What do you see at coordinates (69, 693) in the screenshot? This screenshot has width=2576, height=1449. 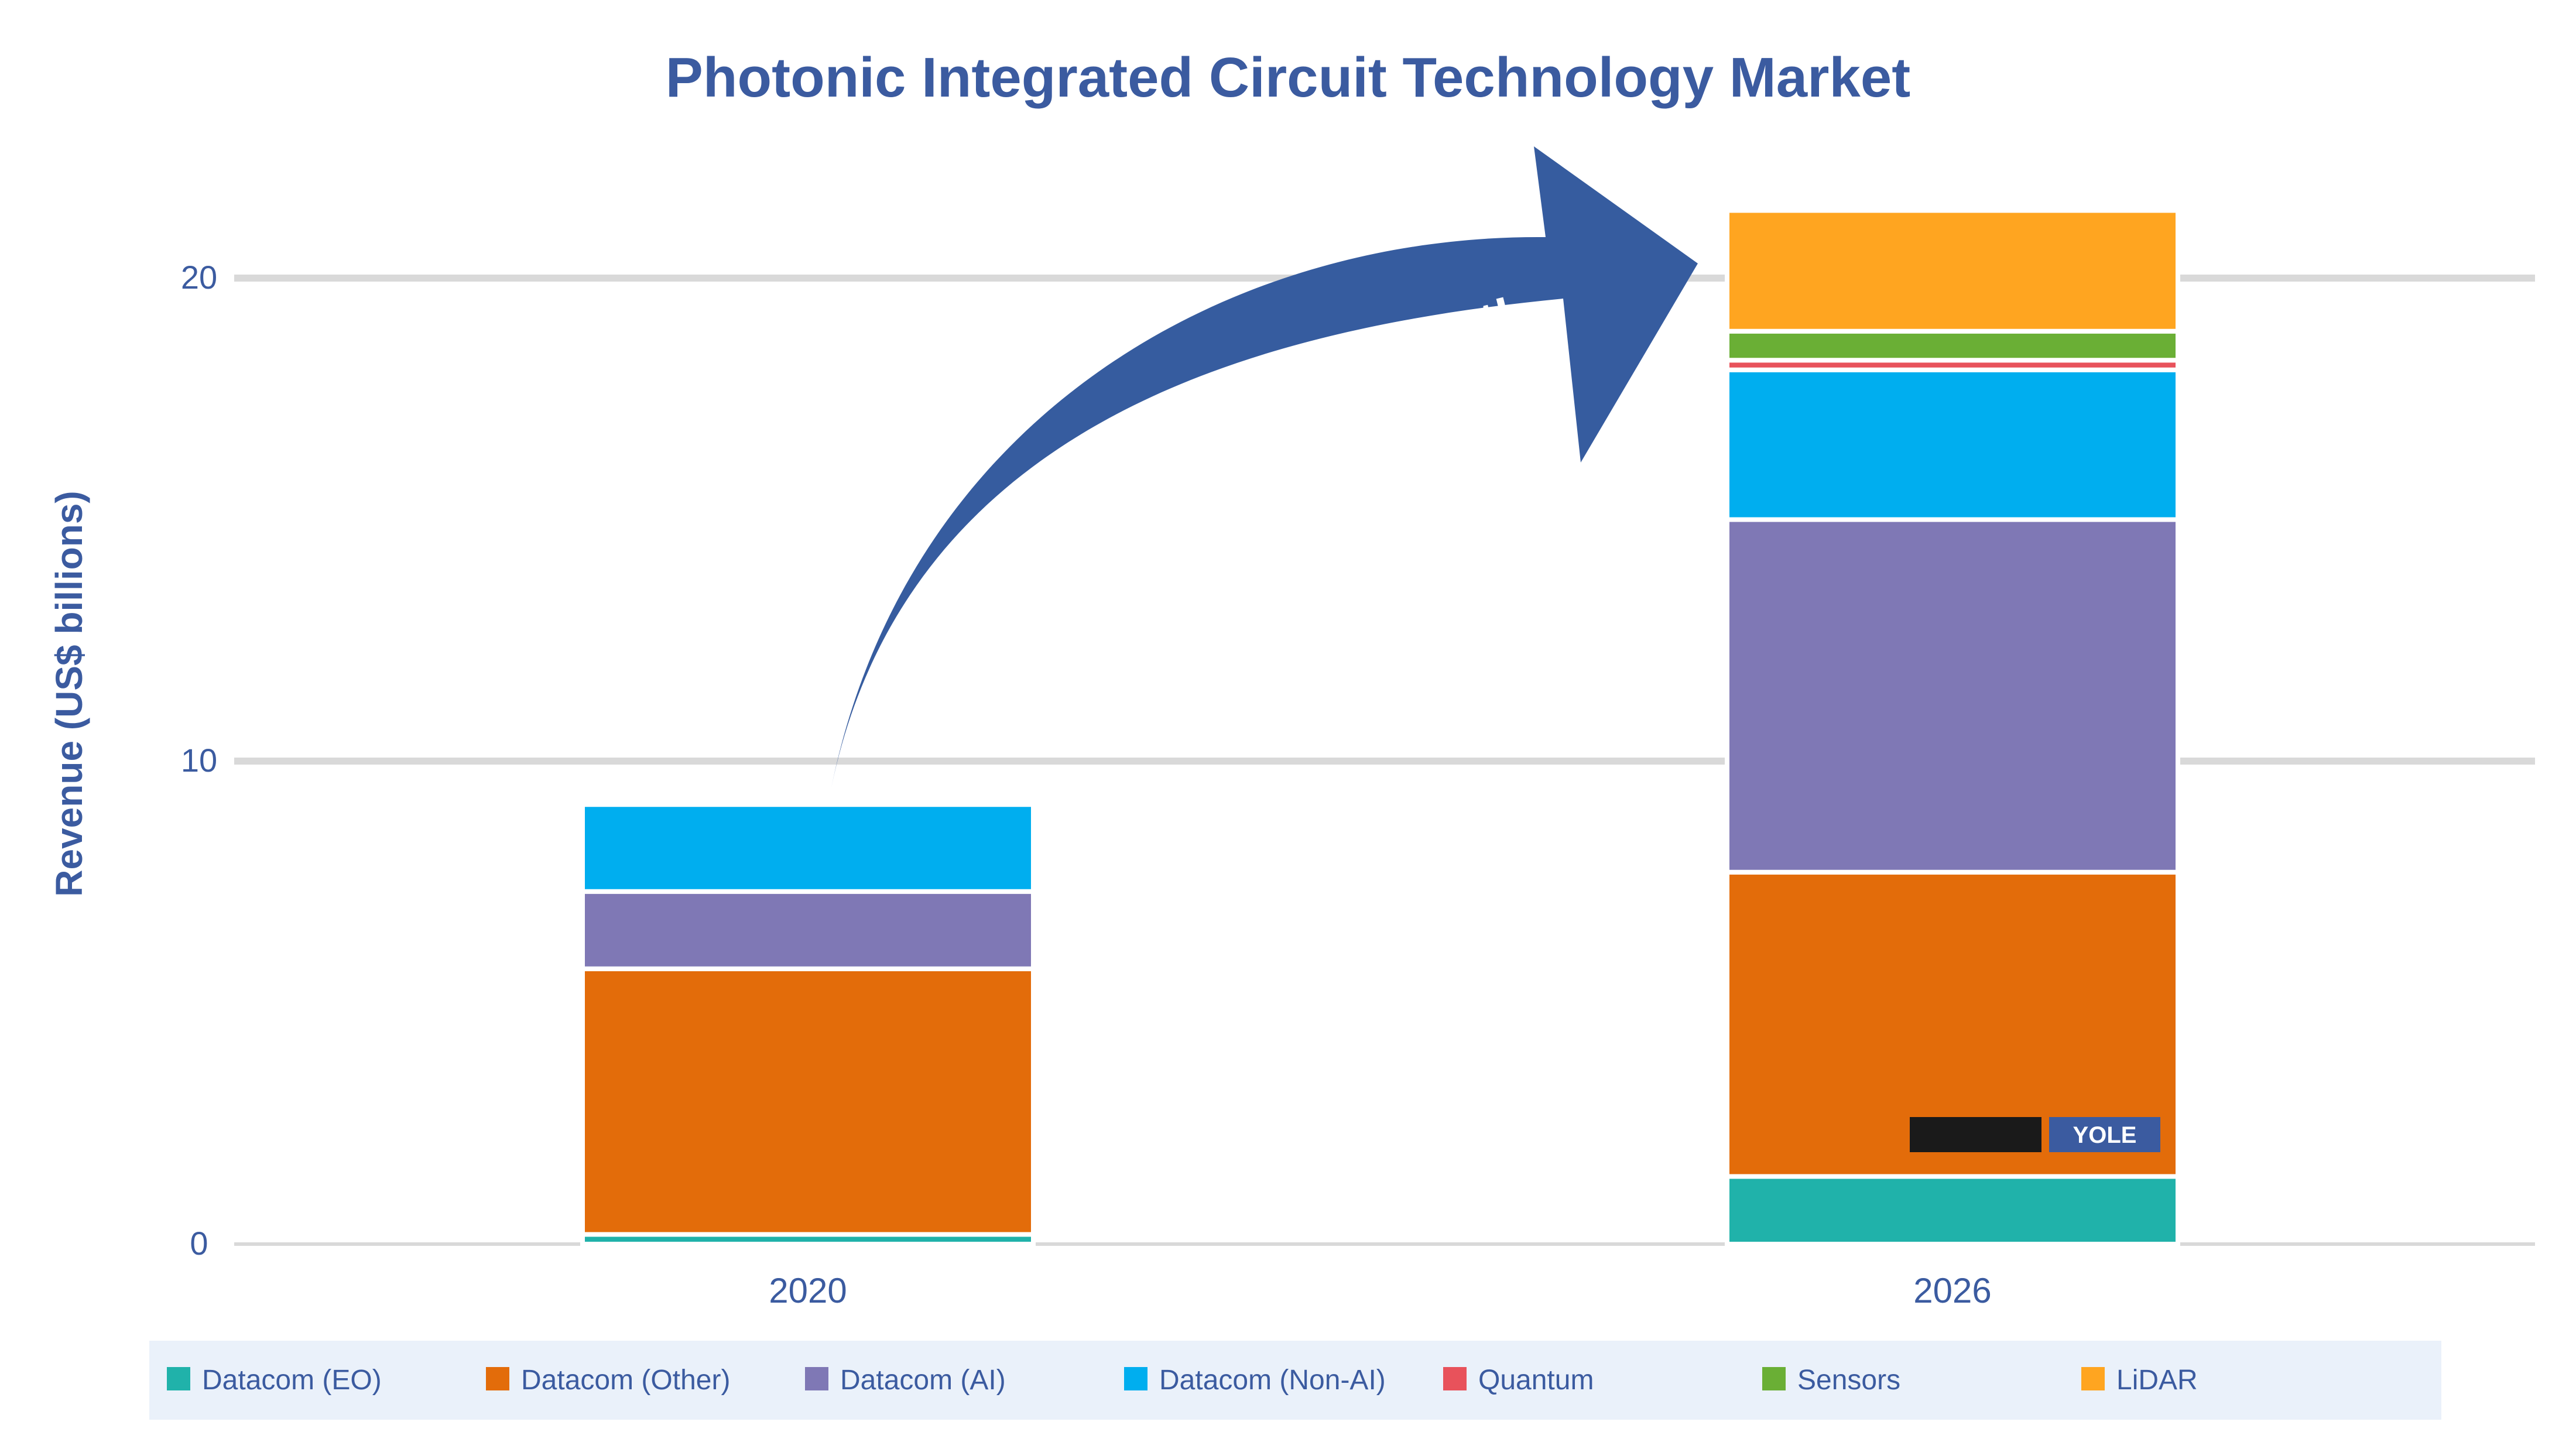 I see `y-axis-label: Revenue (US$ billions)` at bounding box center [69, 693].